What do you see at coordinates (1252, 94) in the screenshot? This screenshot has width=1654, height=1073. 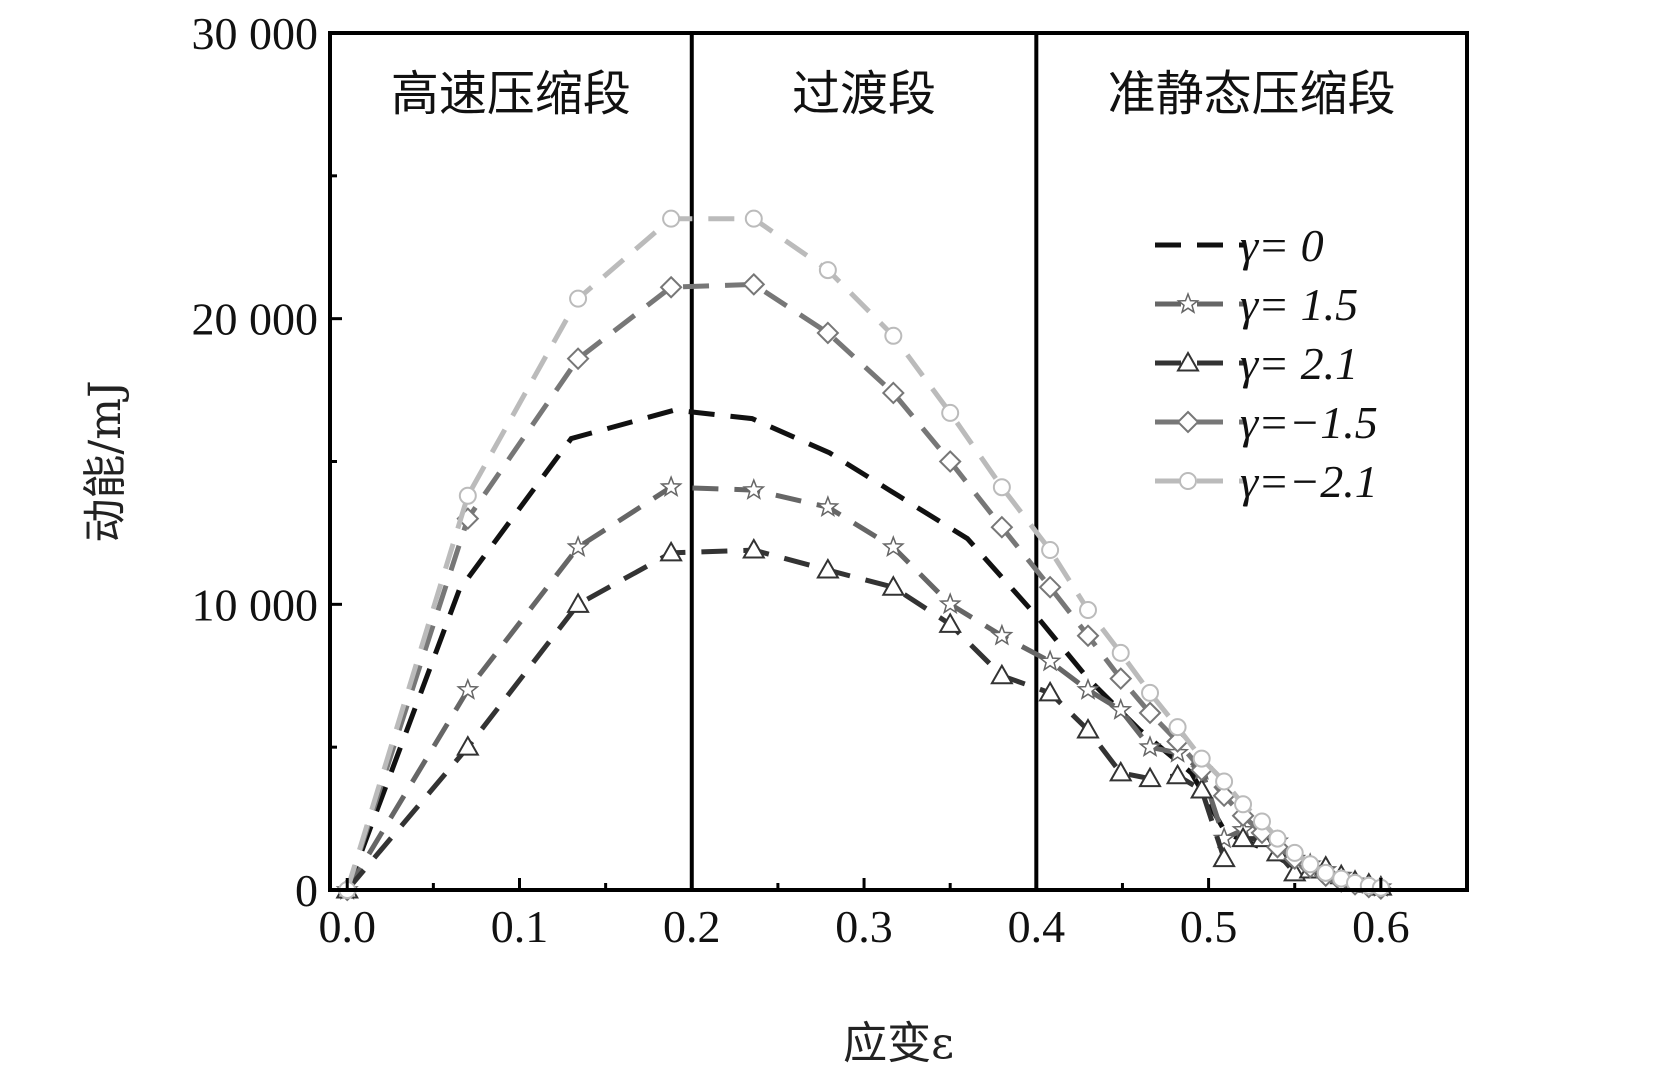 I see `region-label-2: 准静态压缩段` at bounding box center [1252, 94].